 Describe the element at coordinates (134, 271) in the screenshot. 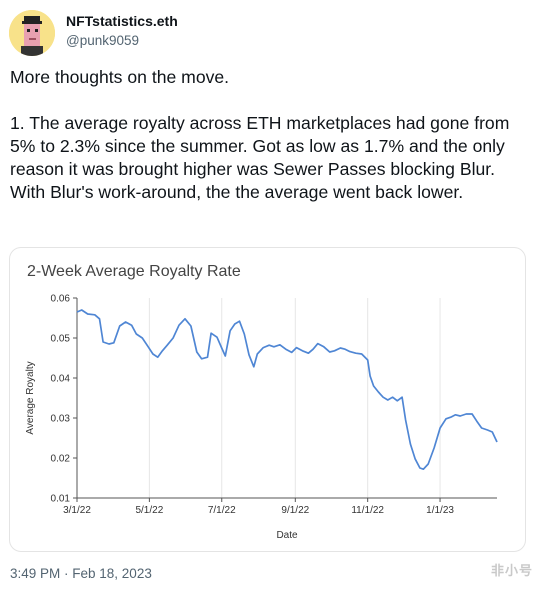

I see `chart-title: 2-Week Average Royalty Rate` at that location.